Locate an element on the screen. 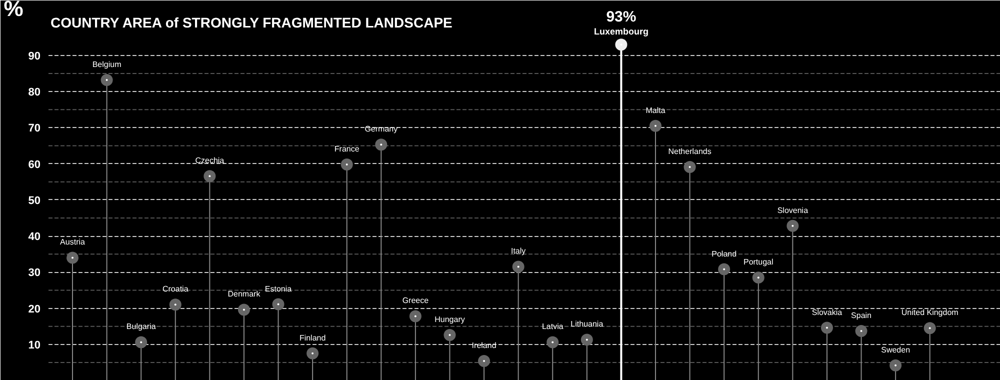  x-tick-label: Italy is located at coordinates (518, 251).